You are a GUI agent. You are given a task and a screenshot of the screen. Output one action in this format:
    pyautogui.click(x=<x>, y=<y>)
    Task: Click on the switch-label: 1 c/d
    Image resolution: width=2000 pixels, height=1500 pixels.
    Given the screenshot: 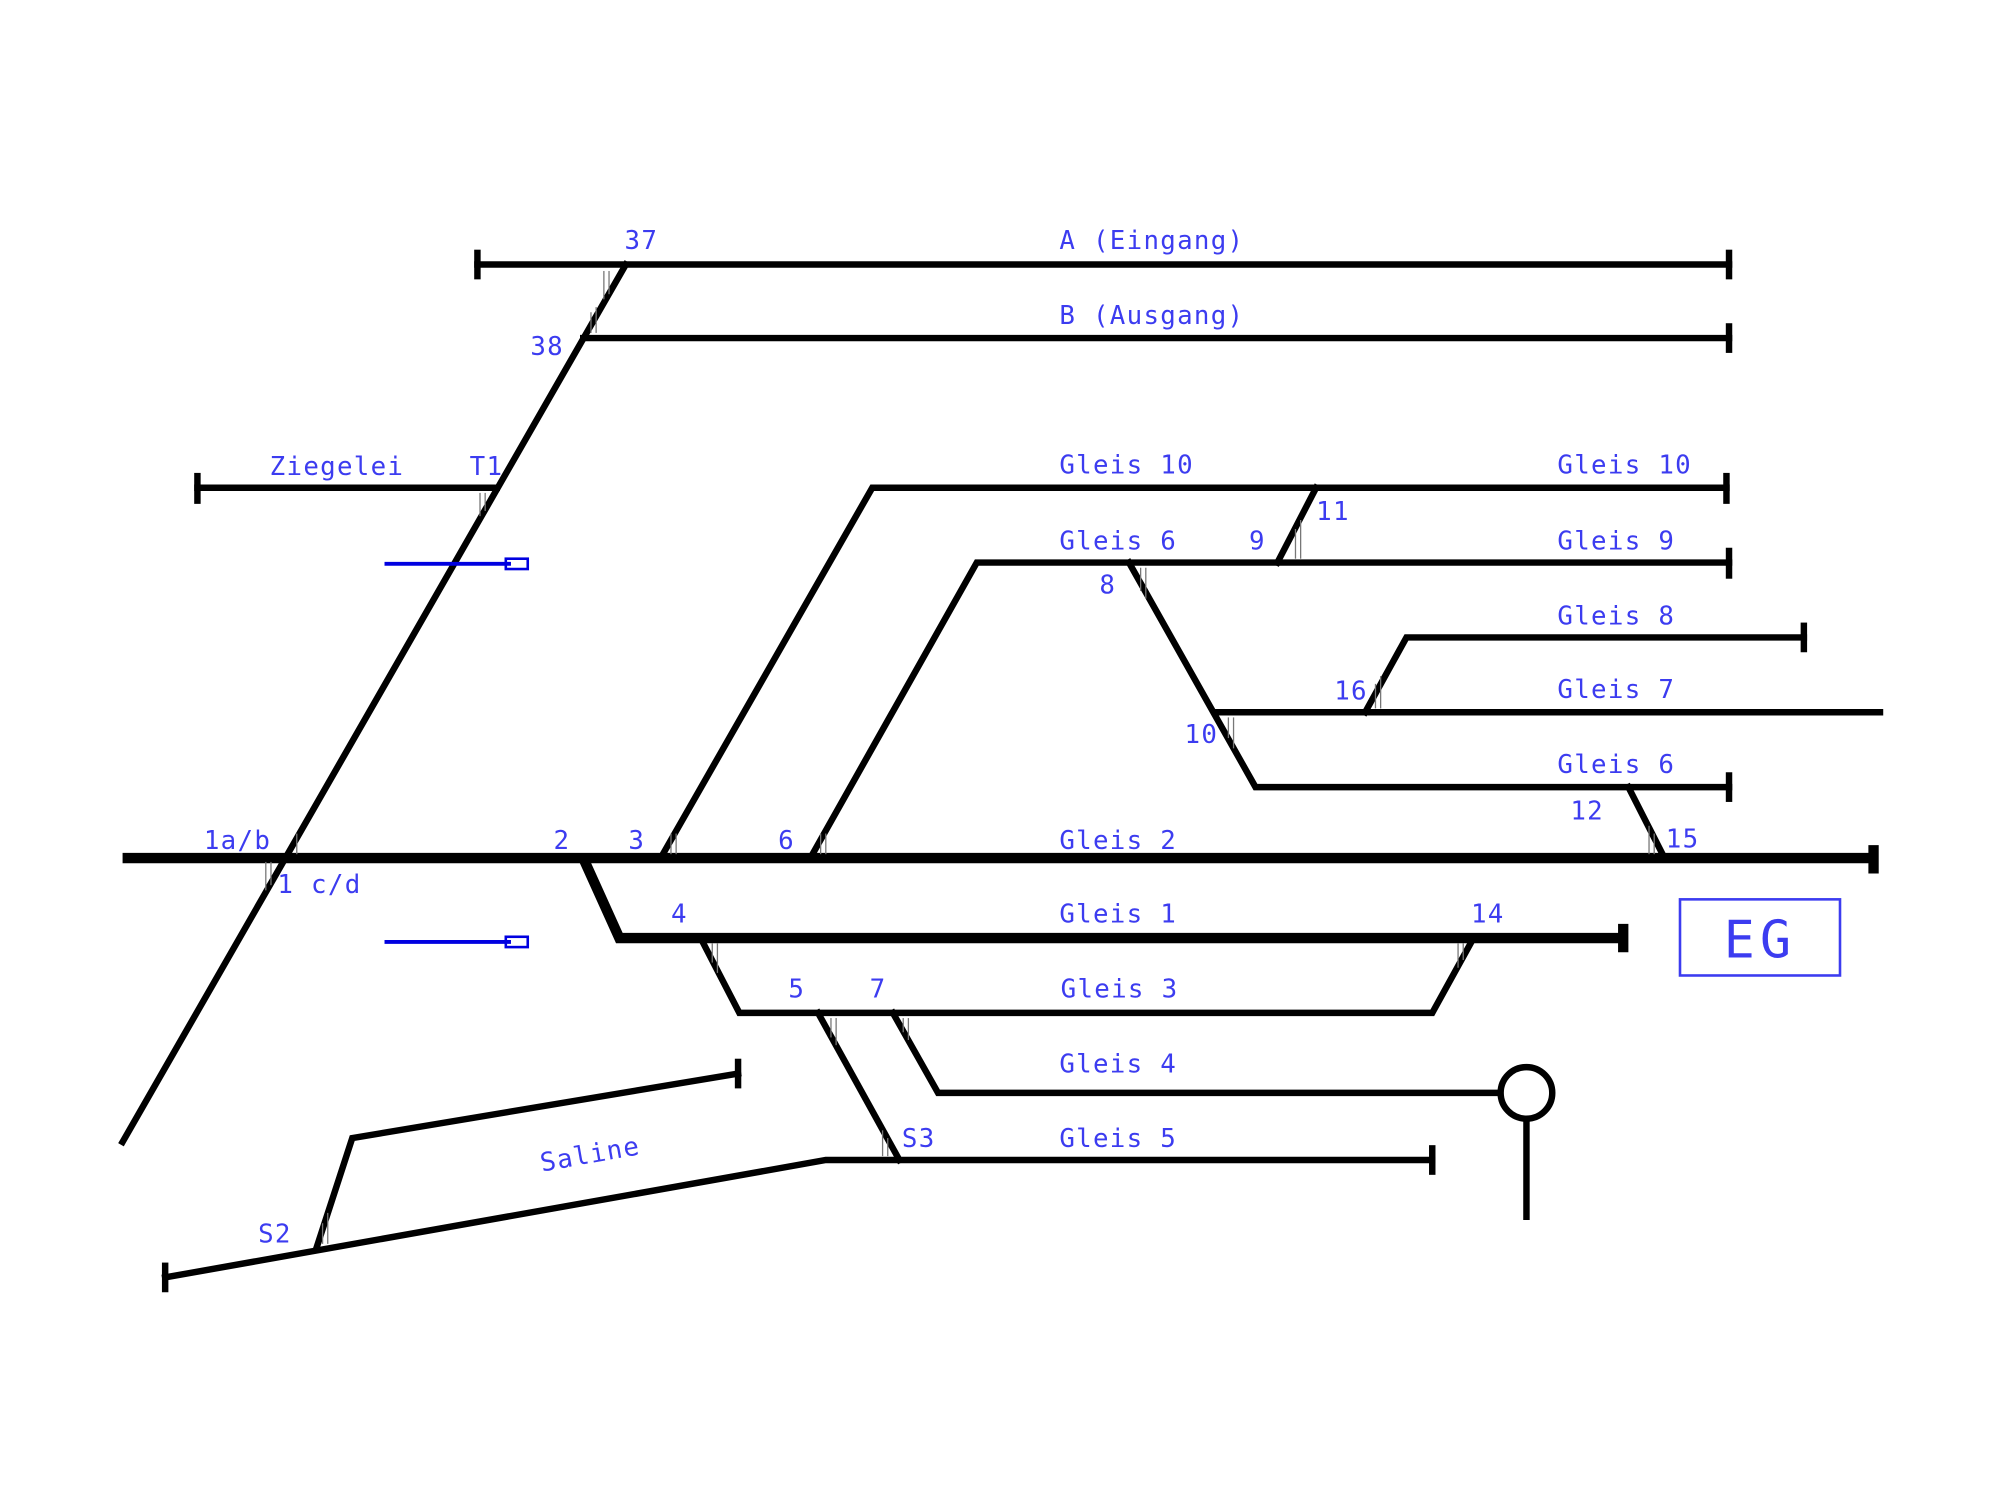 What is the action you would take?
    pyautogui.click(x=319, y=885)
    